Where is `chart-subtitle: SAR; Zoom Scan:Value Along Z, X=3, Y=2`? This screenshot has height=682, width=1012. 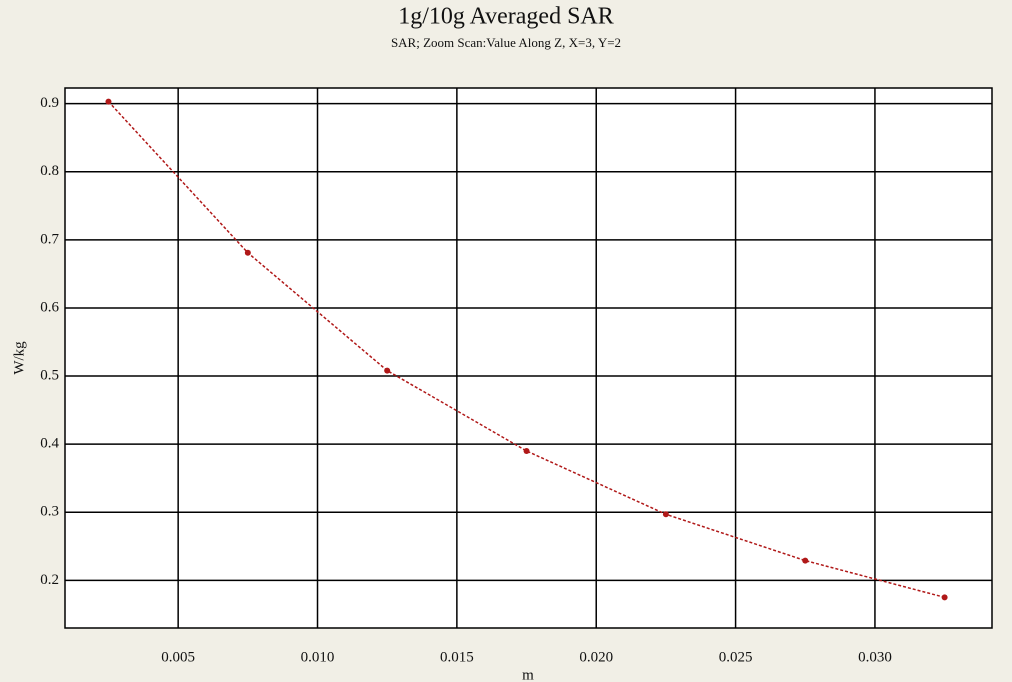
chart-subtitle: SAR; Zoom Scan:Value Along Z, X=3, Y=2 is located at coordinates (506, 42).